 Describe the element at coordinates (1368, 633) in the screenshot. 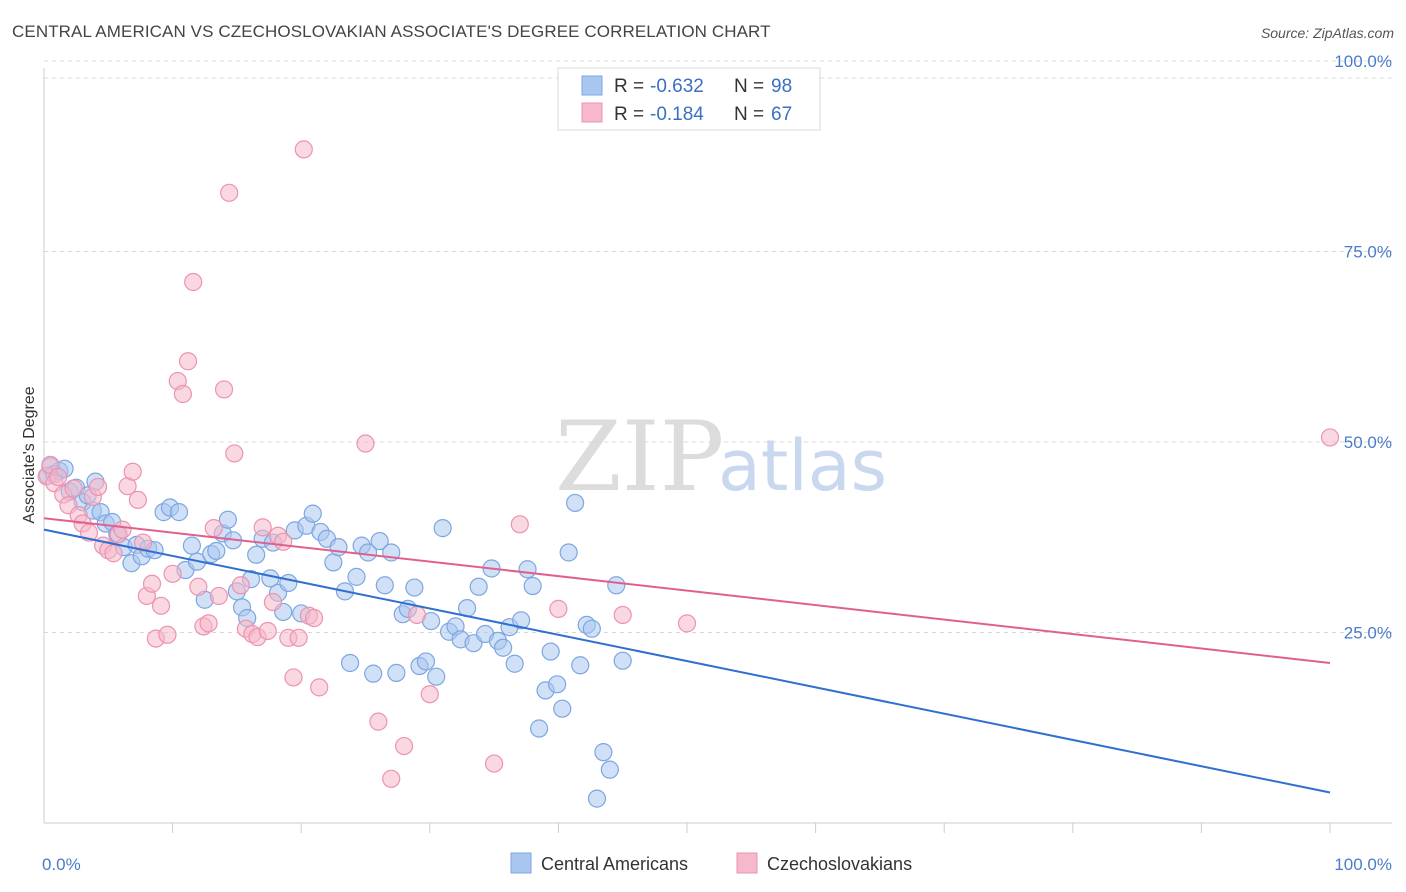

I see `y-tick-25: 25.0%` at that location.